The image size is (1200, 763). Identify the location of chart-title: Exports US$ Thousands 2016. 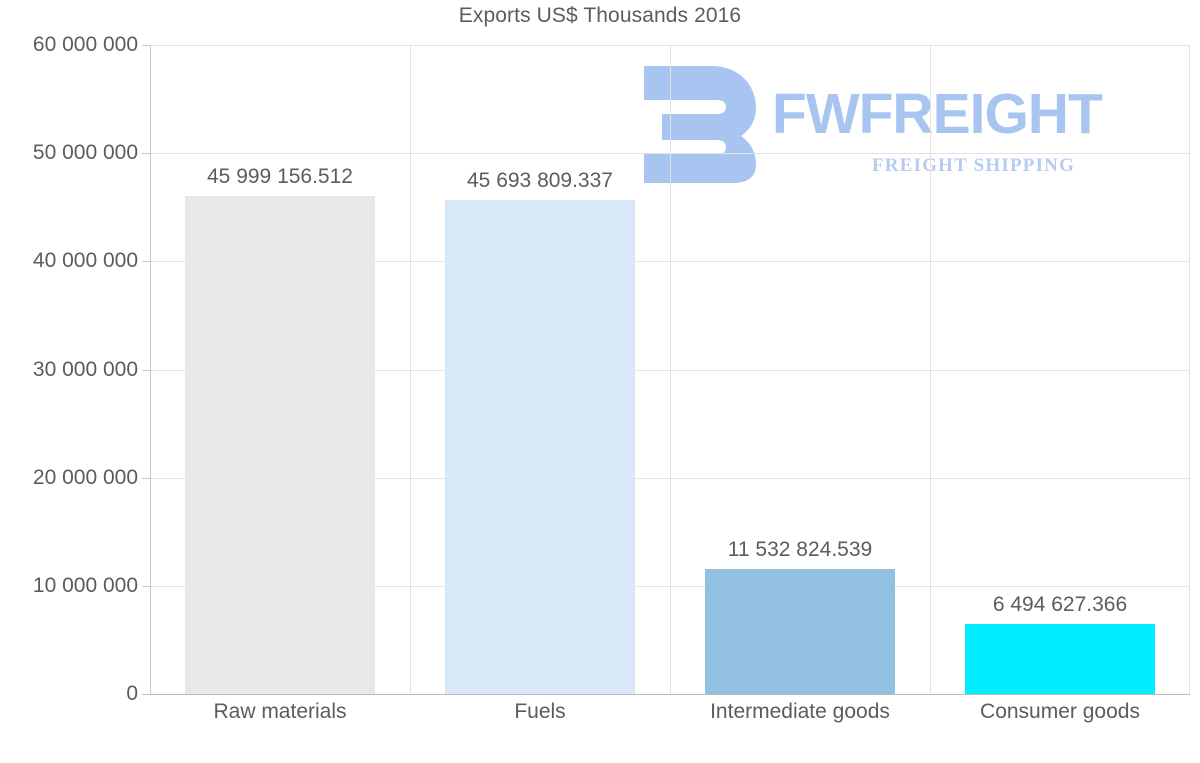
(600, 15).